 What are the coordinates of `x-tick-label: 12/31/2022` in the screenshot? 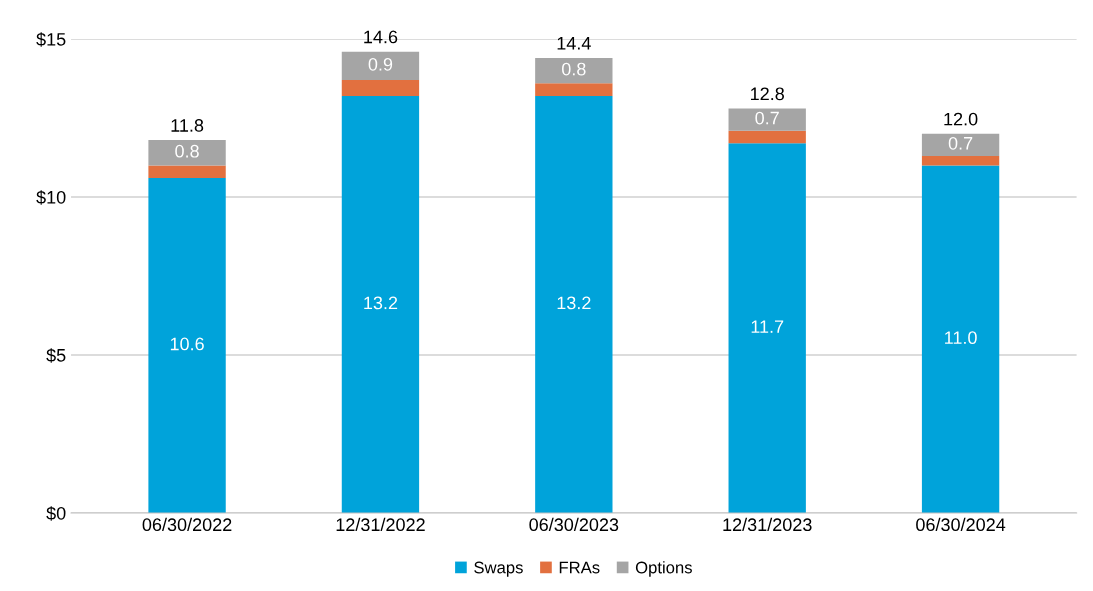 It's located at (380, 524).